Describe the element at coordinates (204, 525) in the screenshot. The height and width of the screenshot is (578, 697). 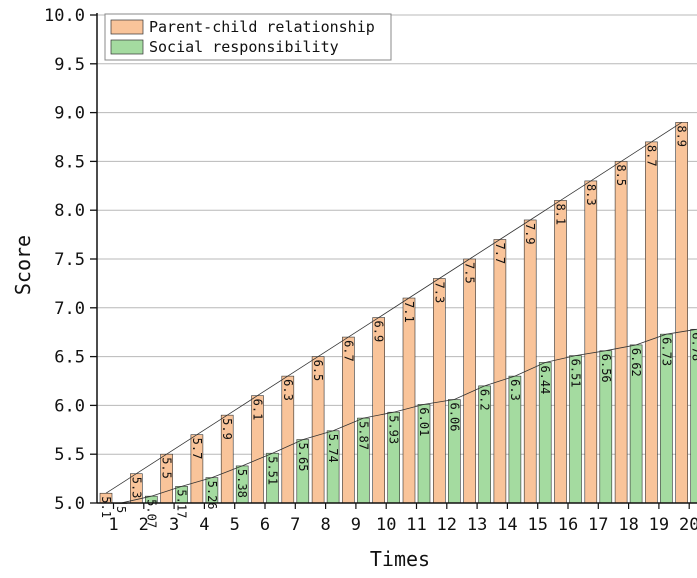
I see `x-tick-label: 4` at that location.